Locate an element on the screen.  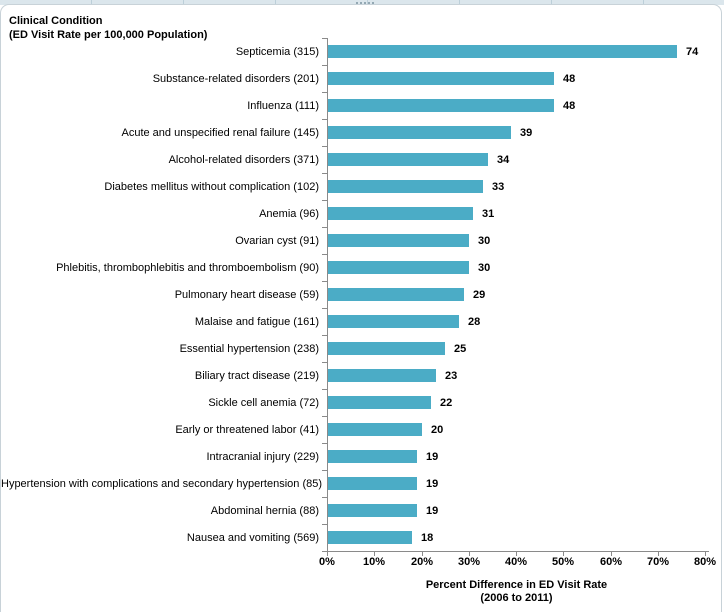
x-axis-tick-label: 50% is located at coordinates (563, 562).